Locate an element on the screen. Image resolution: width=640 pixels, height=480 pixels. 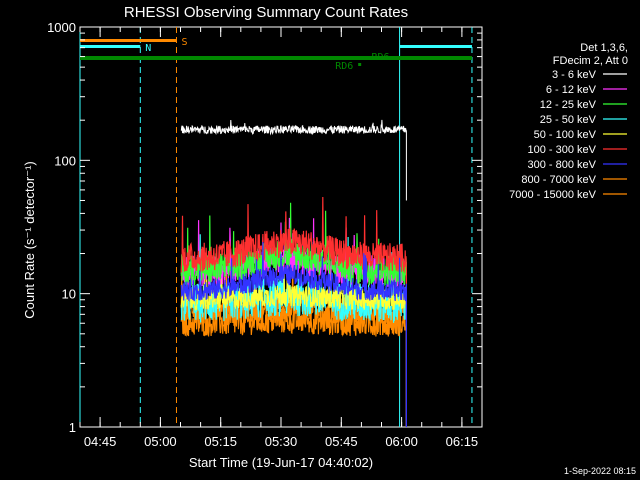
chart-title: RHESSI Observing Summary Count Rates is located at coordinates (266, 12).